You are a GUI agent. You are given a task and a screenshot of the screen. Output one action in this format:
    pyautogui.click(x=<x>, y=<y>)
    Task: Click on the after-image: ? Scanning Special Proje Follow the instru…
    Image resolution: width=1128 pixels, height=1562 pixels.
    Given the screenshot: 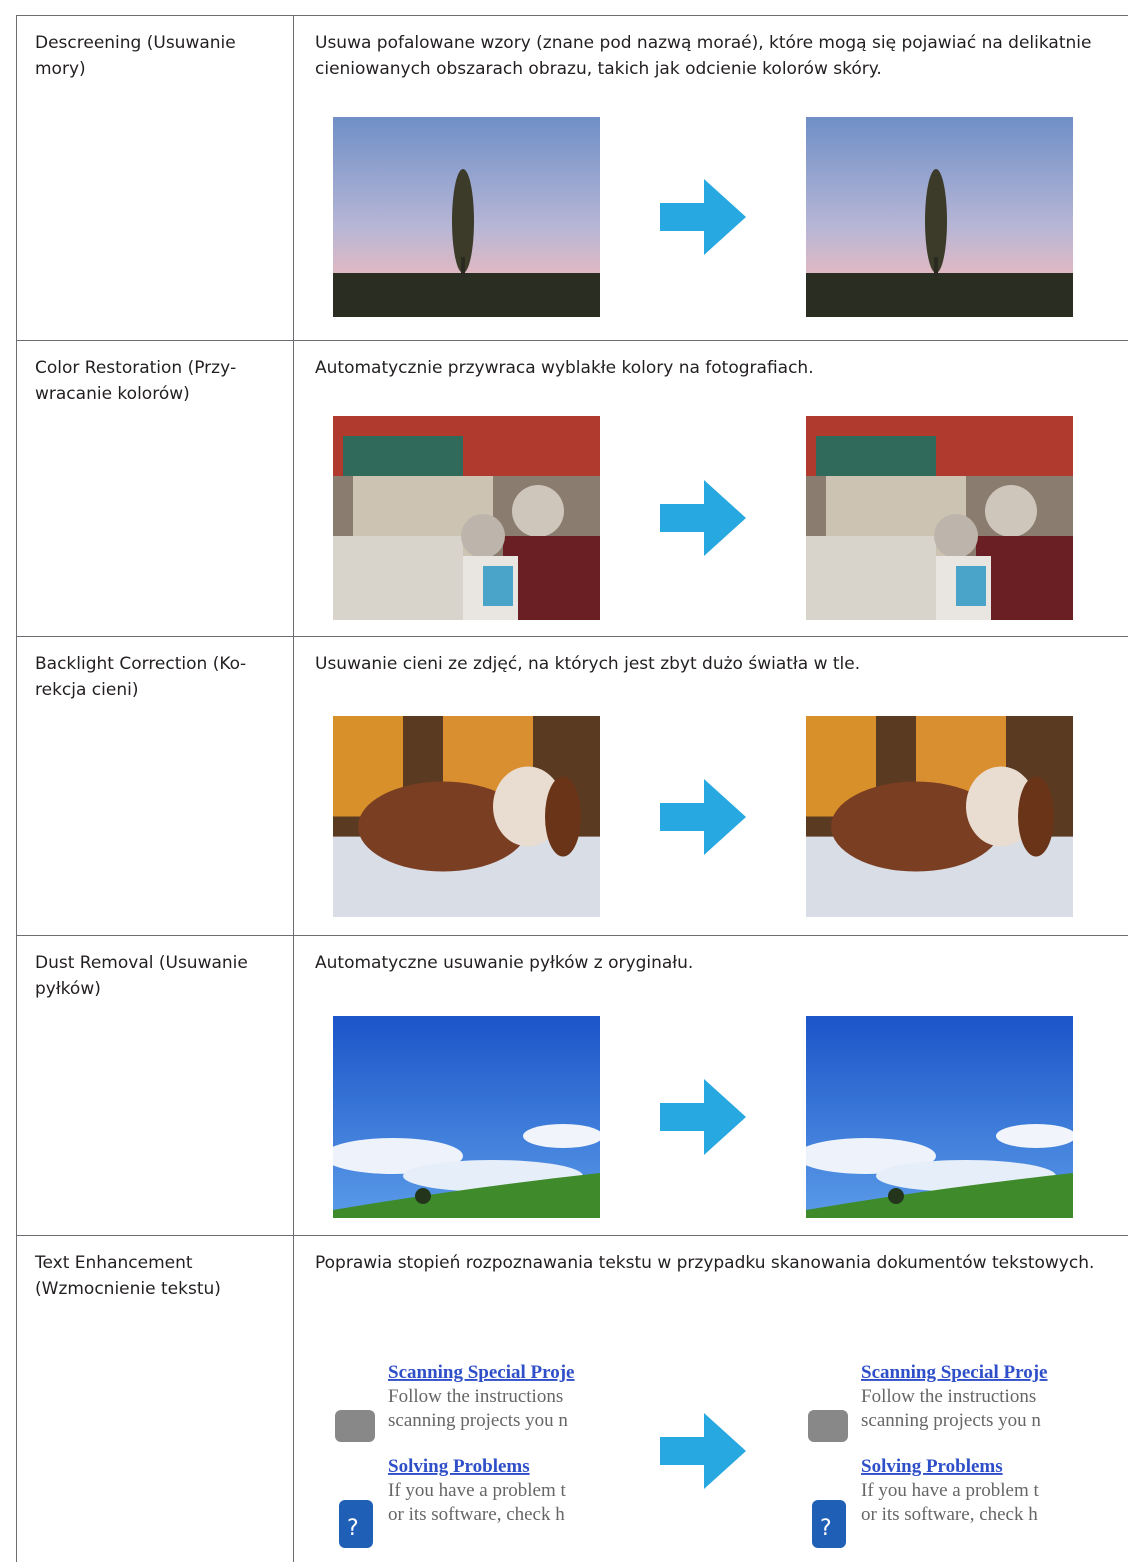 What is the action you would take?
    pyautogui.click(x=939, y=1451)
    